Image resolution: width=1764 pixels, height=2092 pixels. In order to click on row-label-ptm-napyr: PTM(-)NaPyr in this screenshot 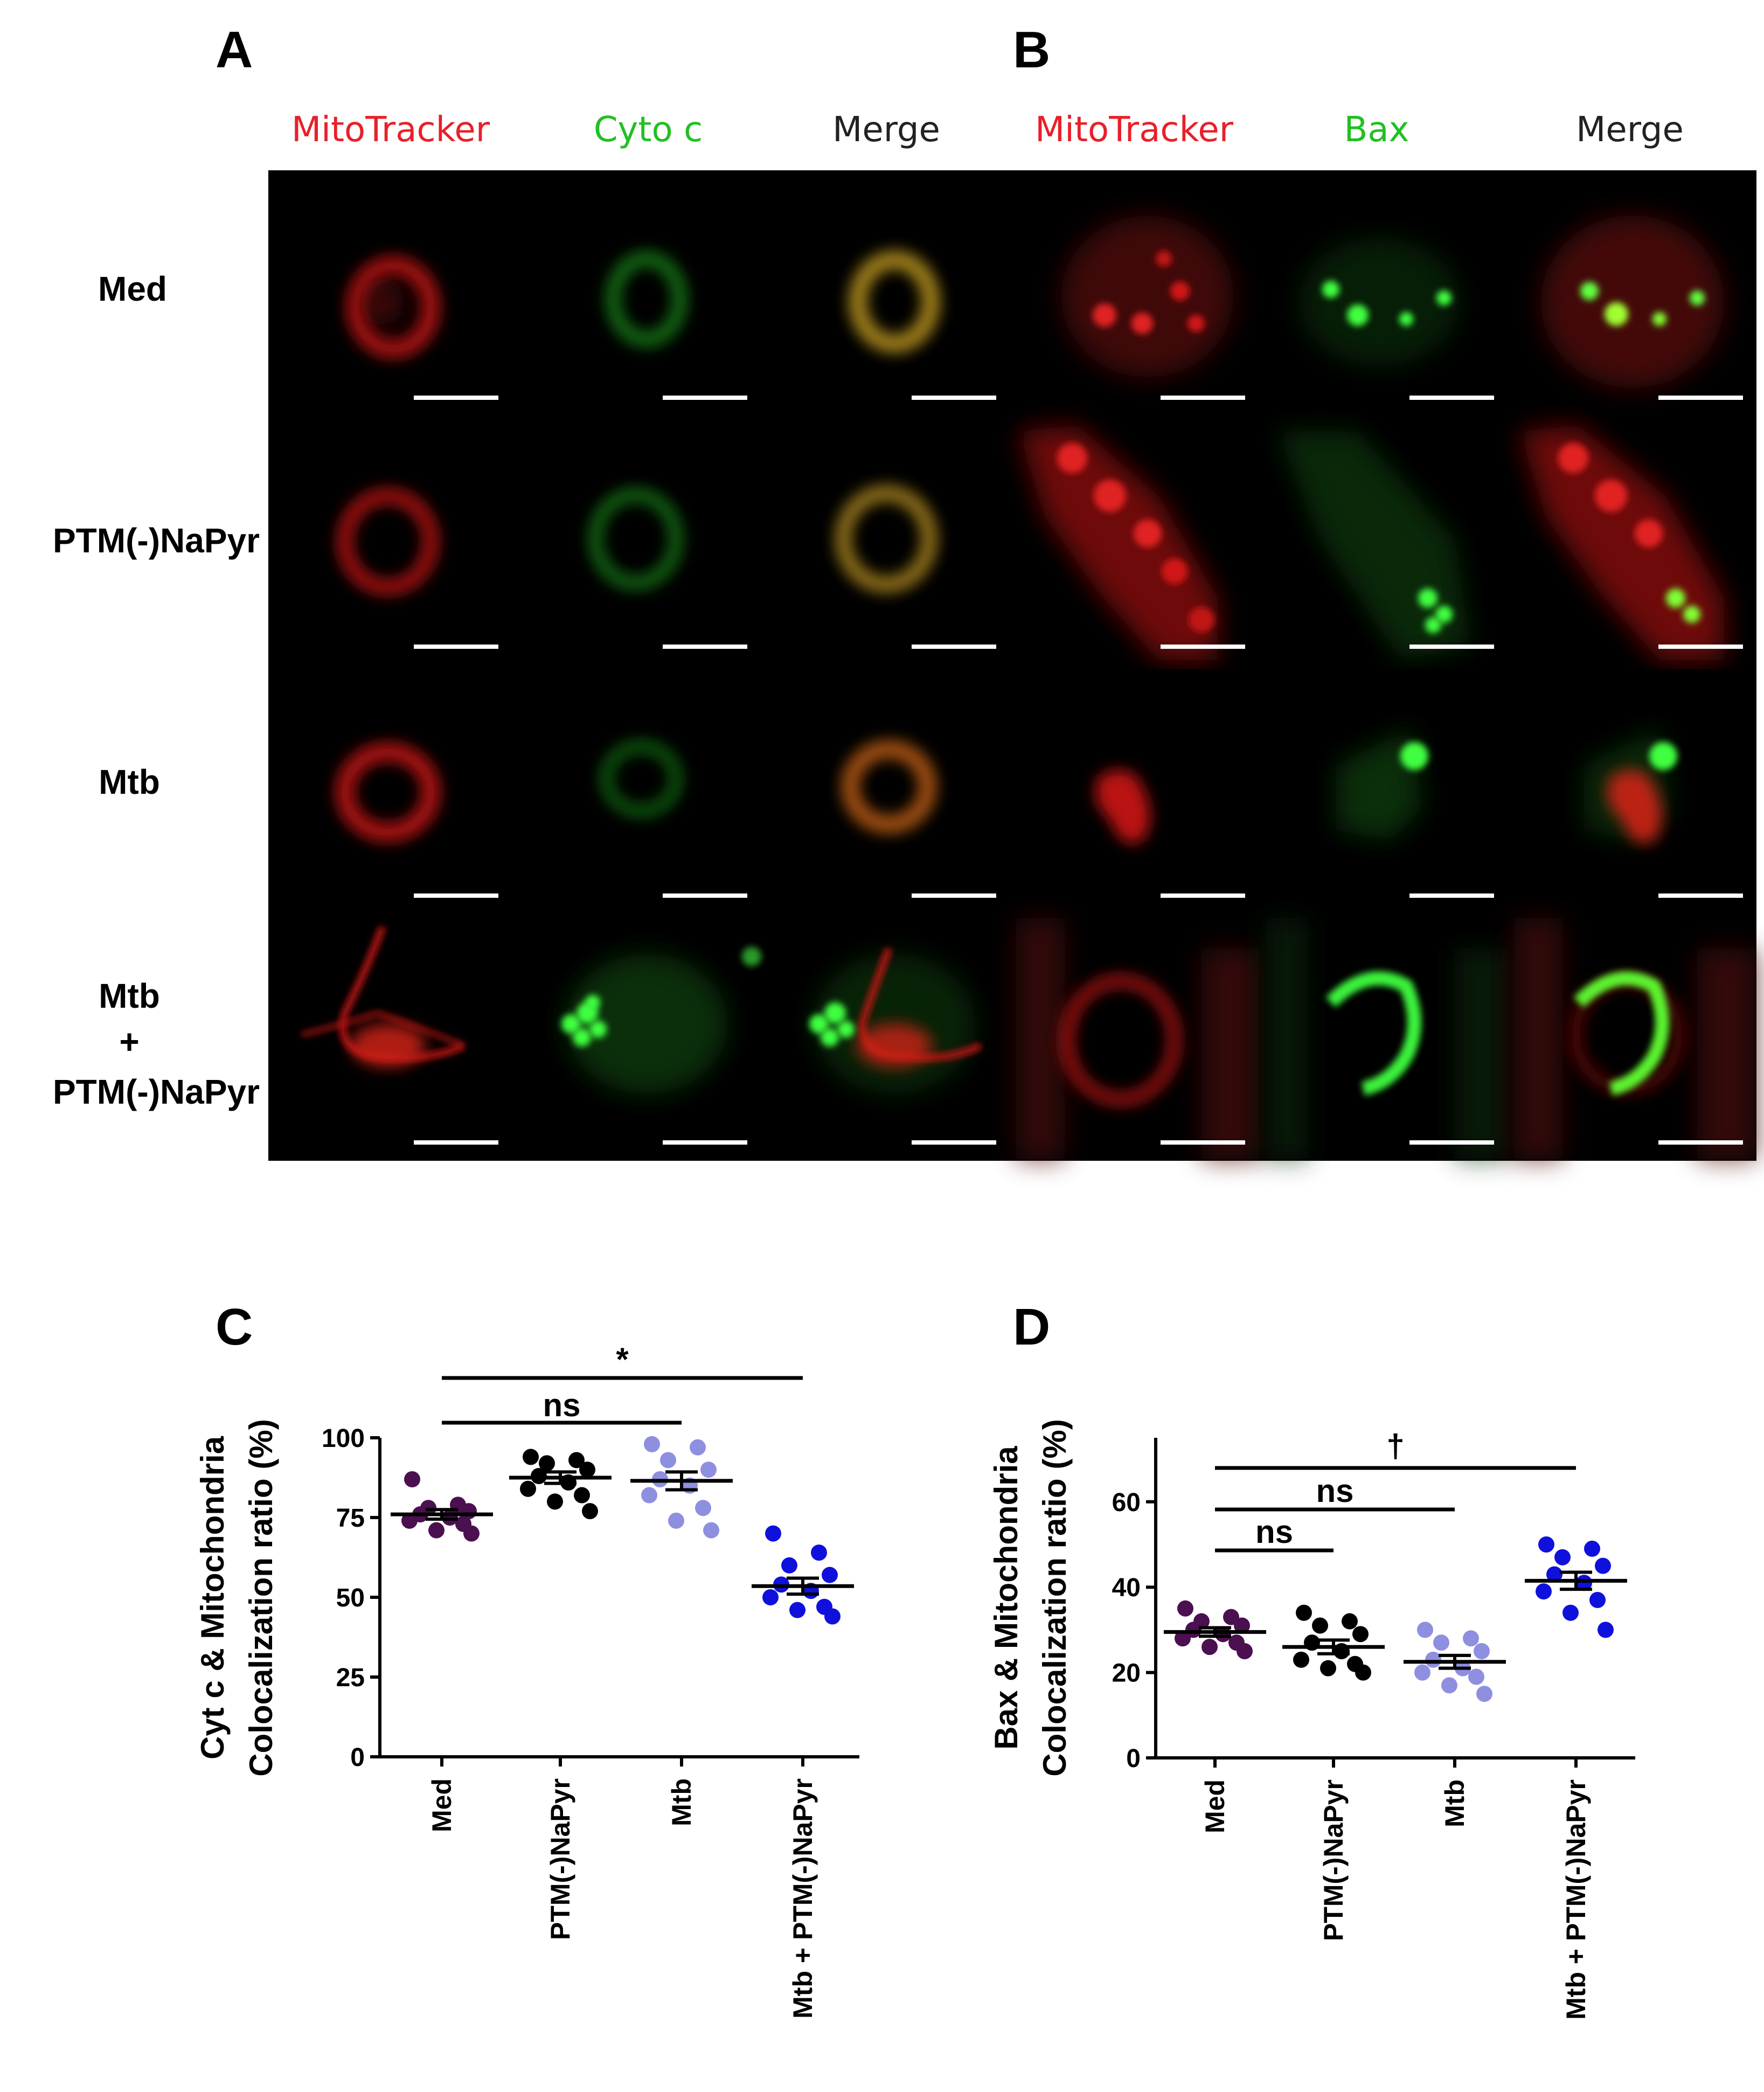, I will do `click(156, 540)`.